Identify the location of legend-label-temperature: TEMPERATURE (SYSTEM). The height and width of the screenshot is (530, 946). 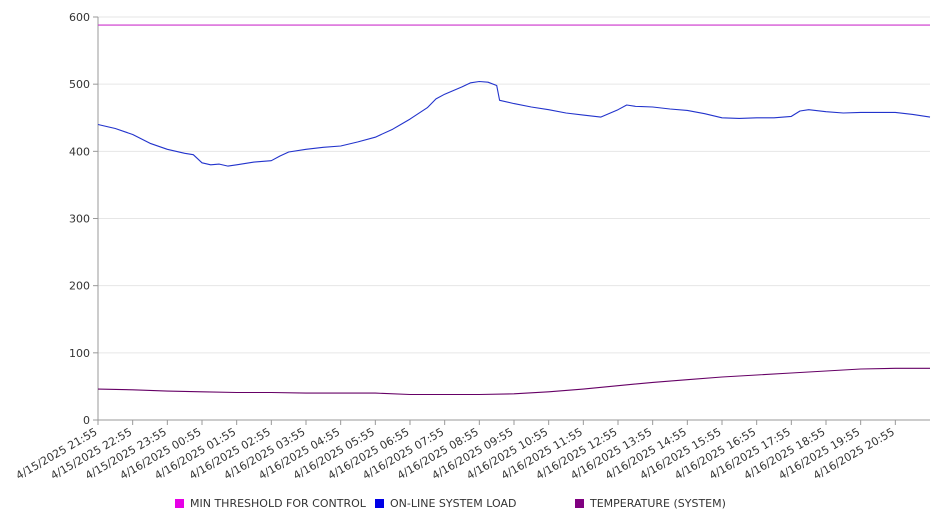
(658, 503).